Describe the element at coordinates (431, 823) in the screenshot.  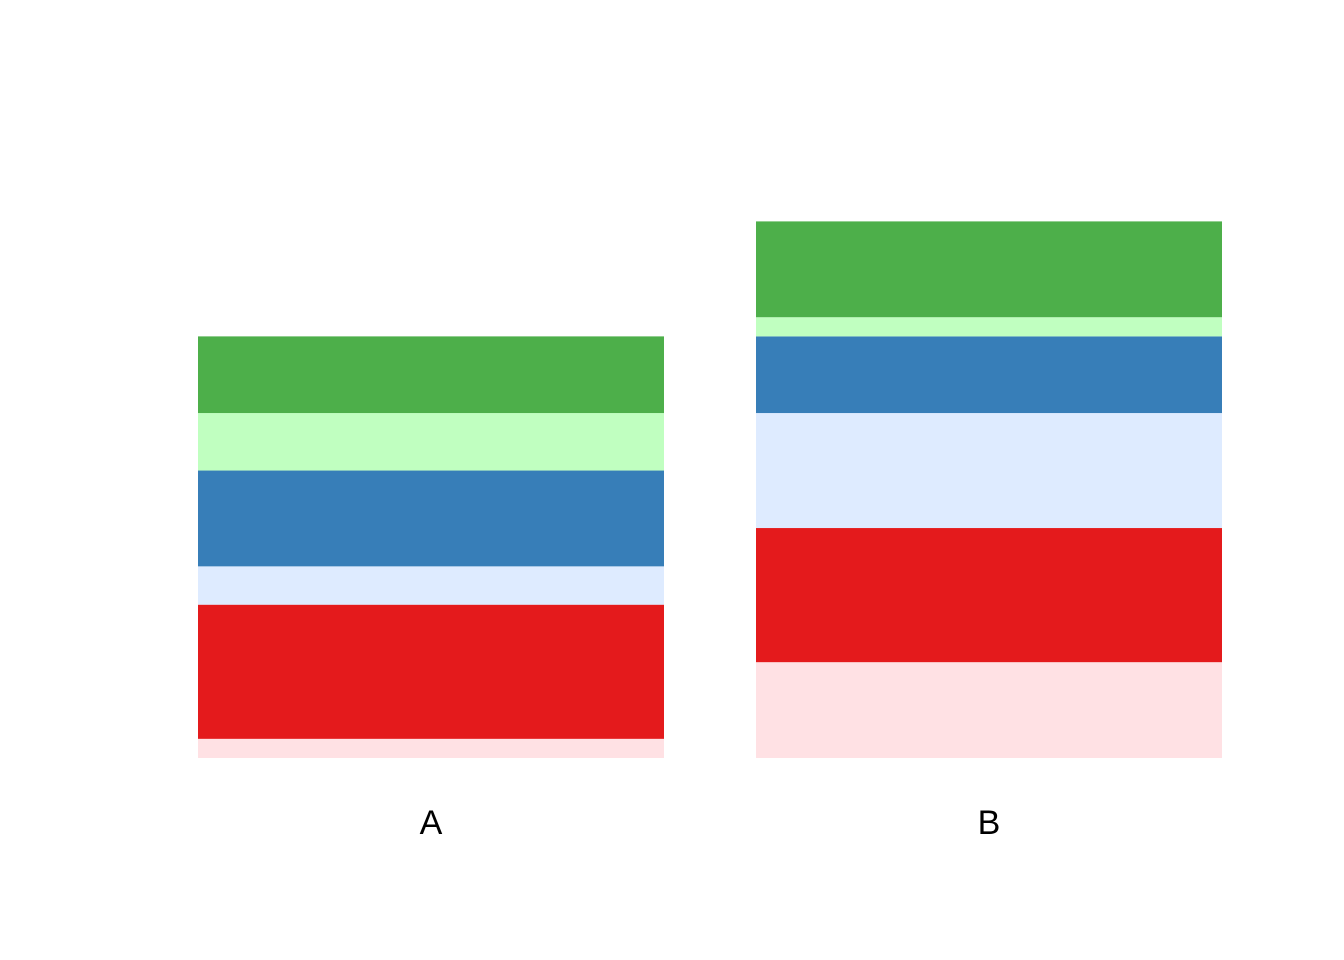
I see `category-label-a: A` at that location.